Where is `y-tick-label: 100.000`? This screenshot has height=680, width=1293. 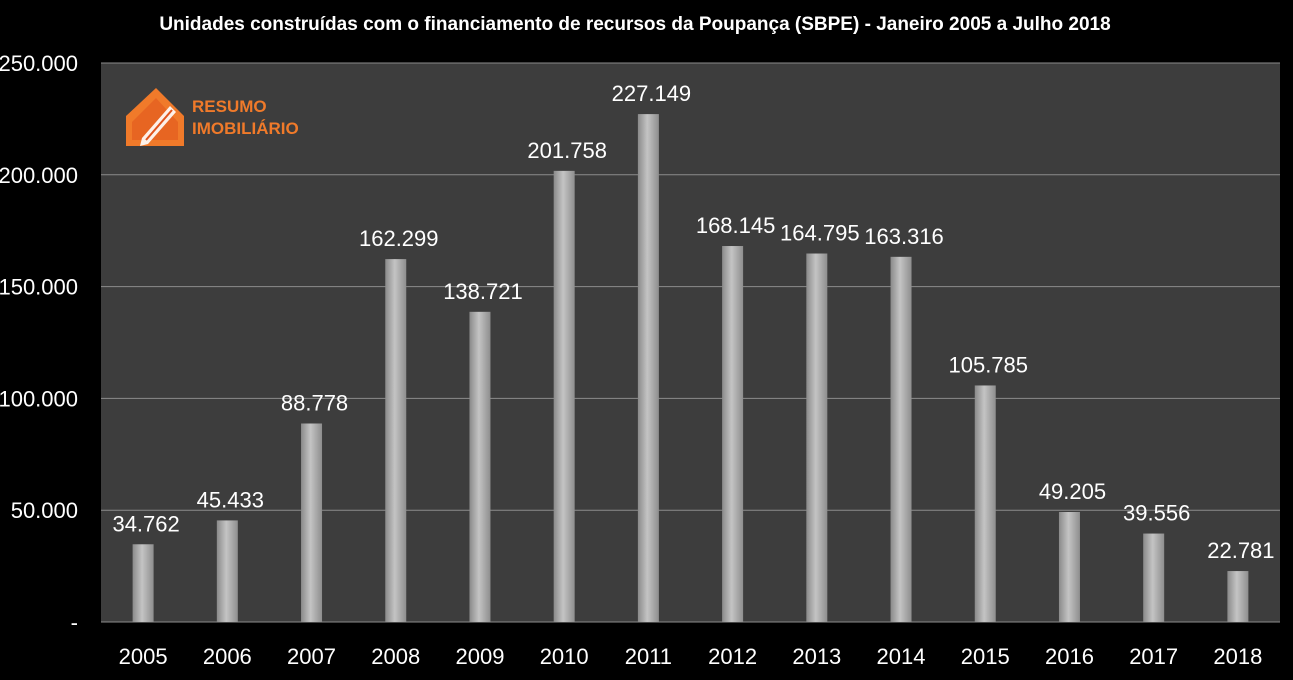 y-tick-label: 100.000 is located at coordinates (39, 398).